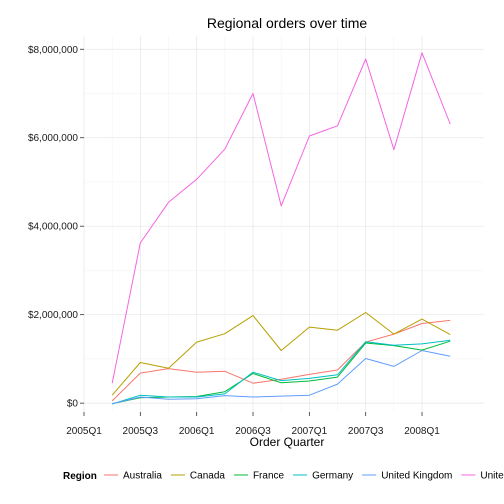  What do you see at coordinates (84, 431) in the screenshot?
I see `x-tick-label: 2005Q1` at bounding box center [84, 431].